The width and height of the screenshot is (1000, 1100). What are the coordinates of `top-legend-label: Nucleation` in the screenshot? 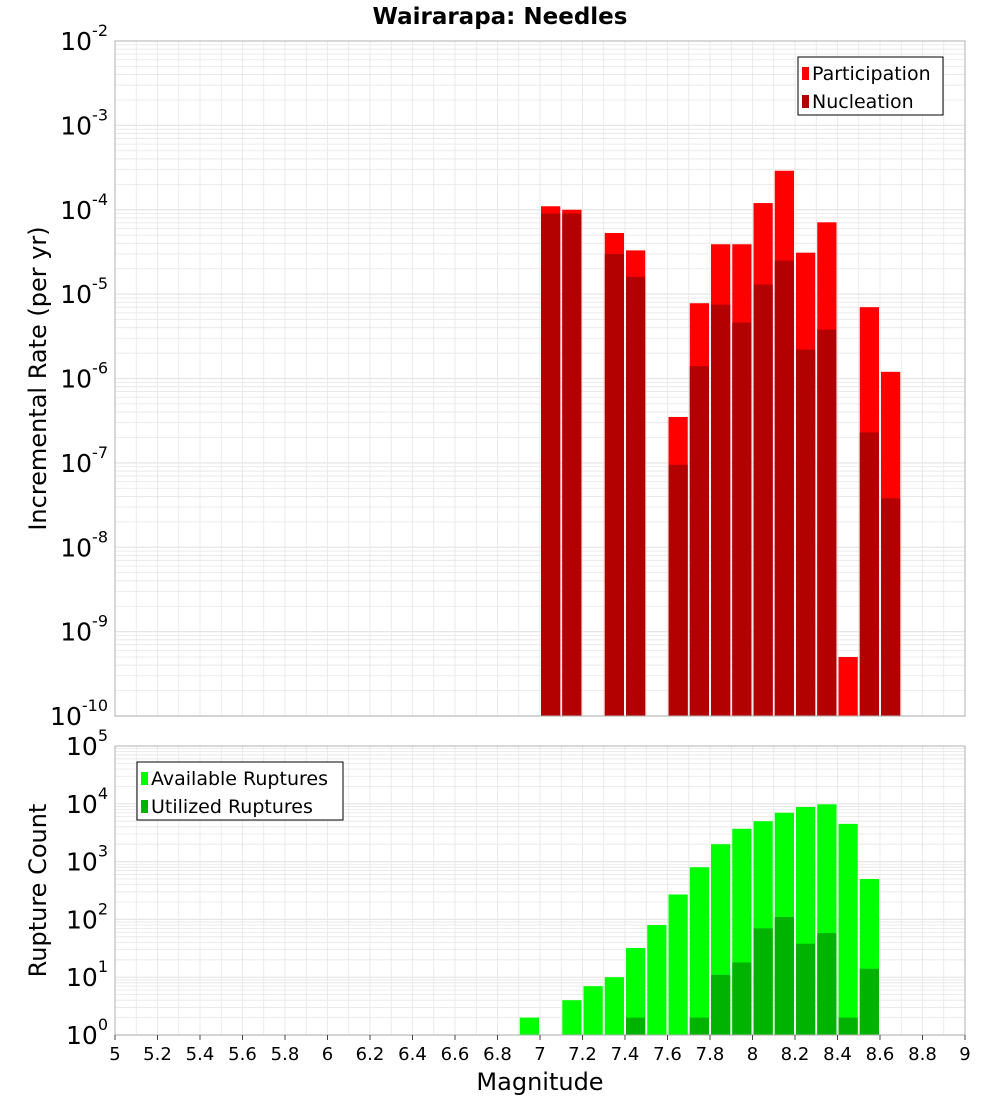 It's located at (863, 102).